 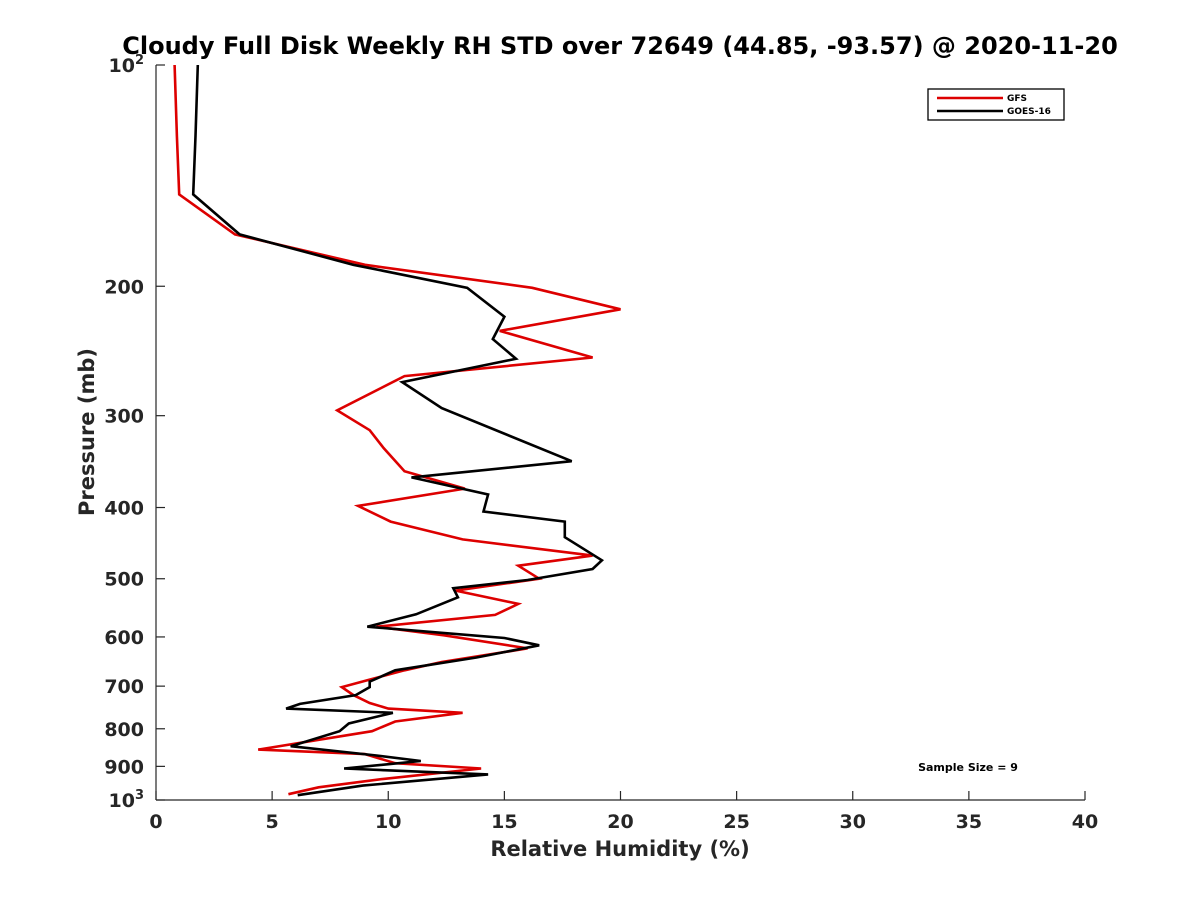 I want to click on y-axis-label: Pressure (mb), so click(x=87, y=432).